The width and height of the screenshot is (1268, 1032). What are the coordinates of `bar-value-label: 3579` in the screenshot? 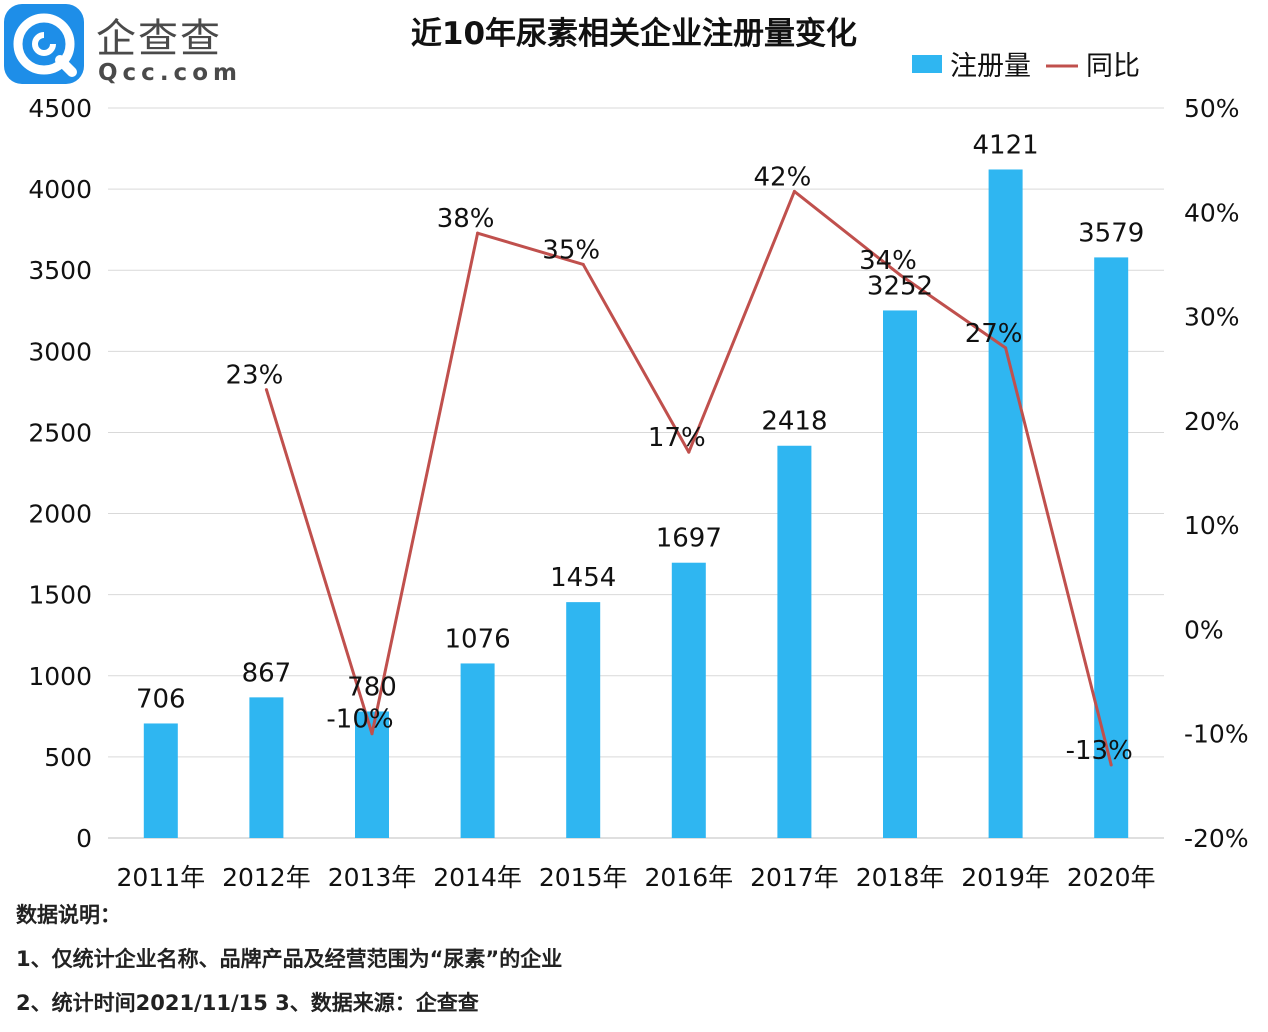 It's located at (1111, 233).